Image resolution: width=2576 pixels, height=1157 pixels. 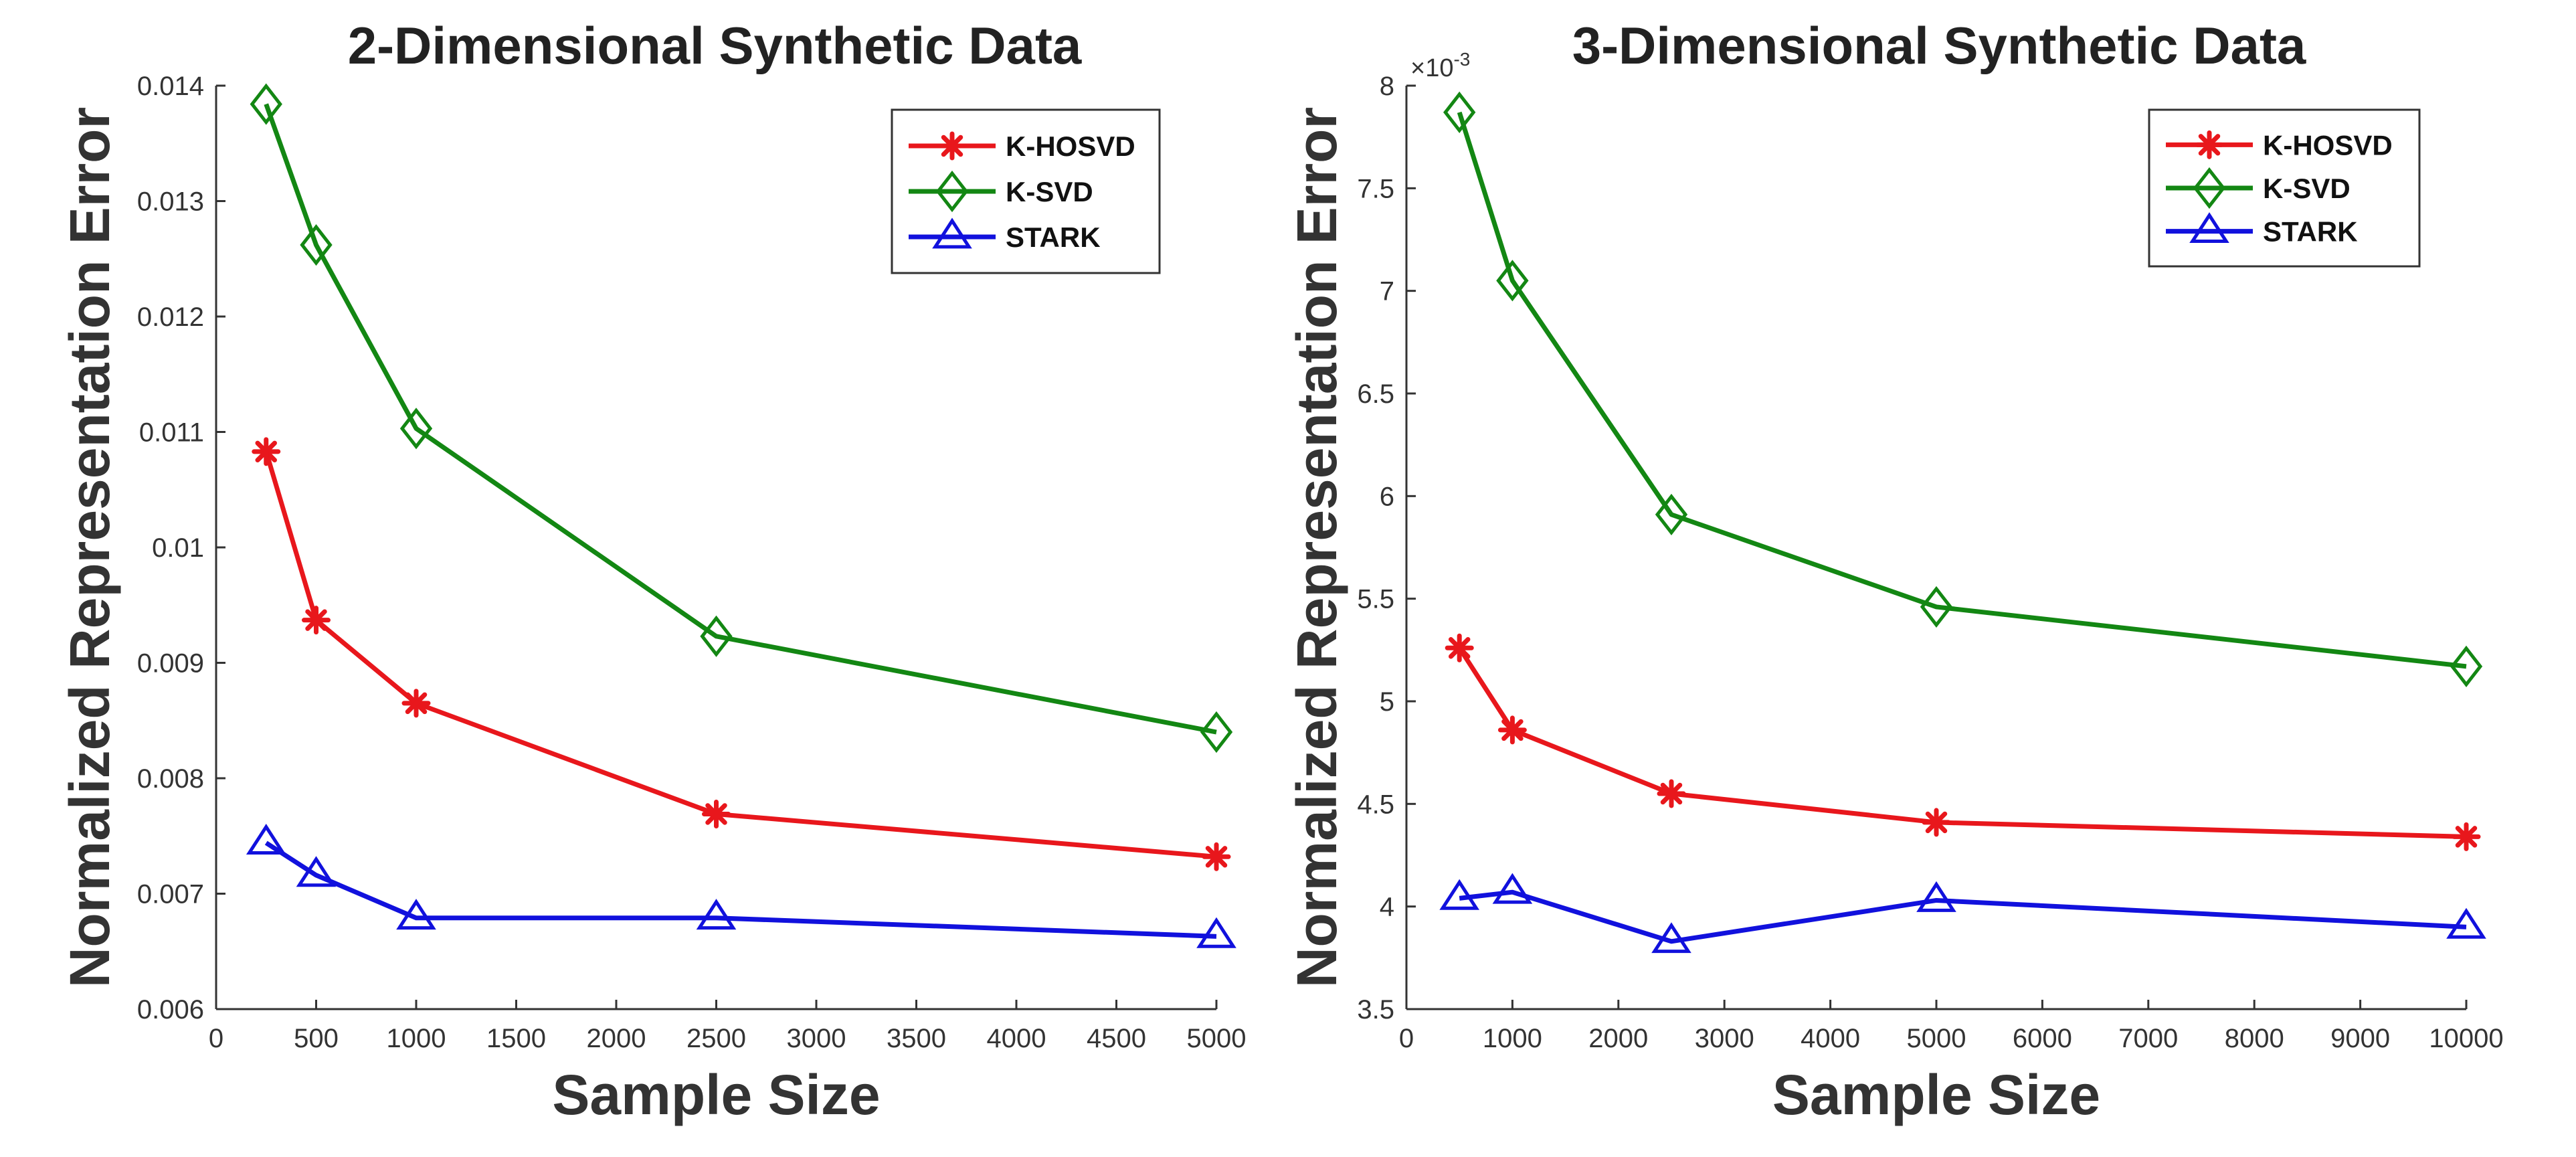 What do you see at coordinates (2328, 145) in the screenshot?
I see `legend-label: K-HOSVD` at bounding box center [2328, 145].